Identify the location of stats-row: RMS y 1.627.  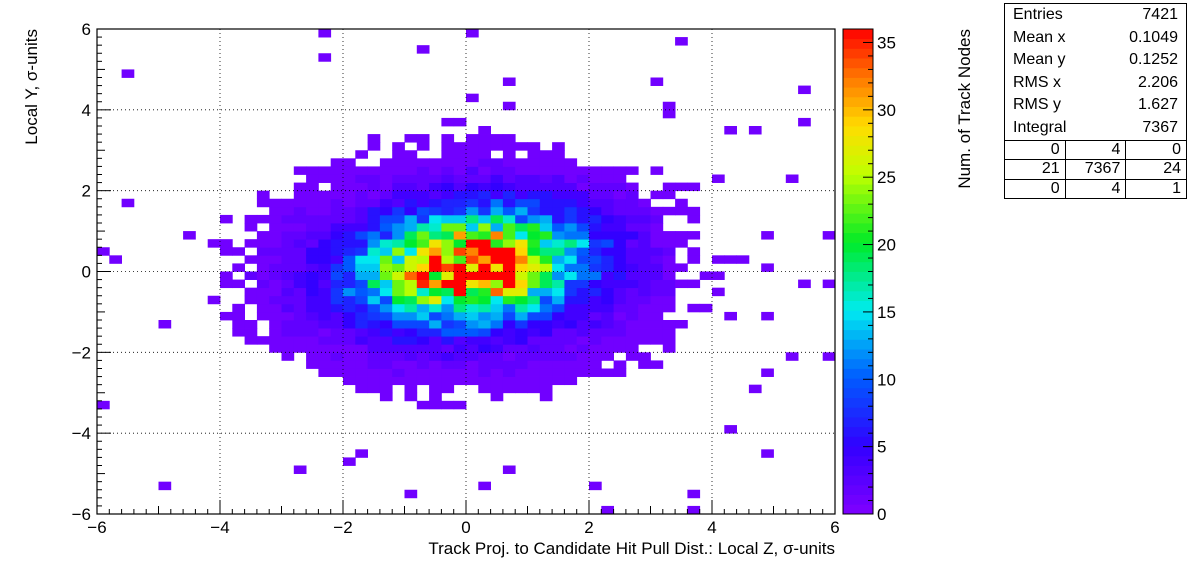
(1095, 105).